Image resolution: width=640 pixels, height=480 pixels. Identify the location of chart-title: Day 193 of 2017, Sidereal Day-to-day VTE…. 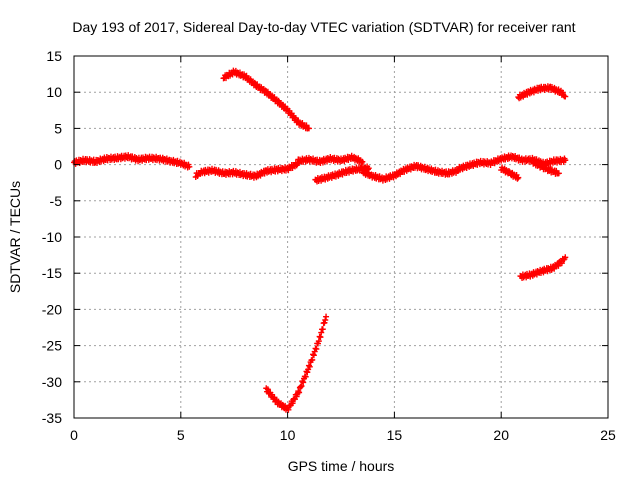
(323, 27).